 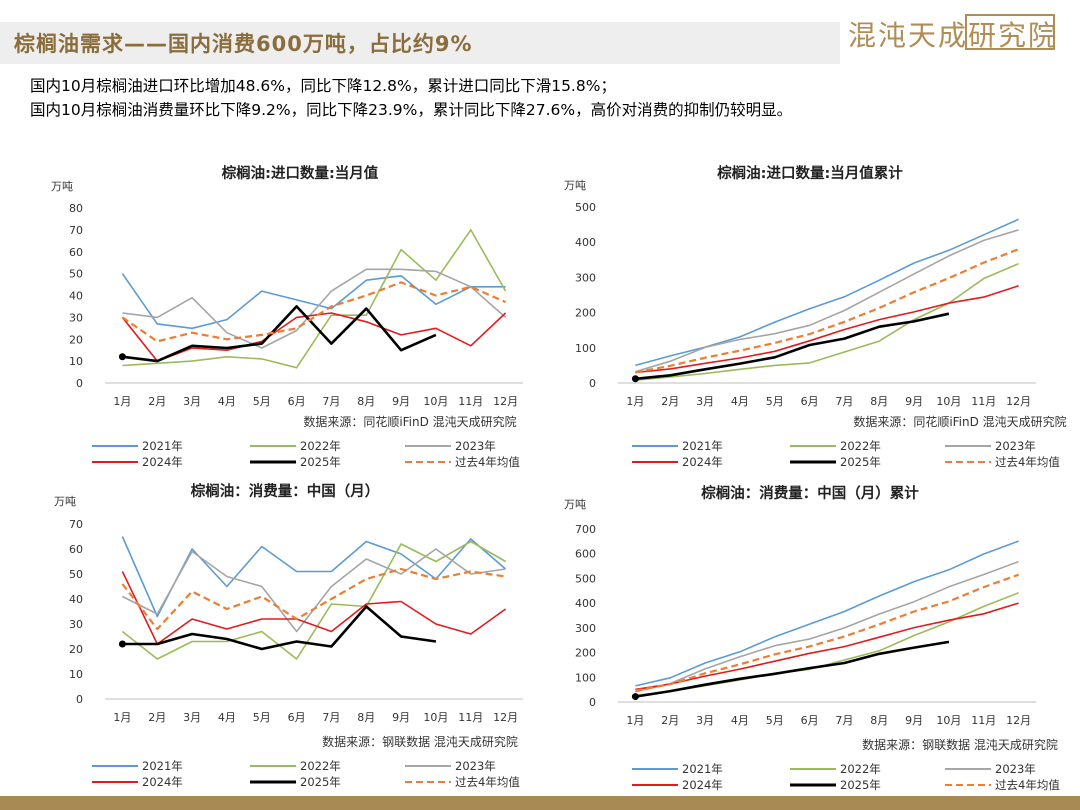 What do you see at coordinates (76, 549) in the screenshot?
I see `y-tick-label: 60` at bounding box center [76, 549].